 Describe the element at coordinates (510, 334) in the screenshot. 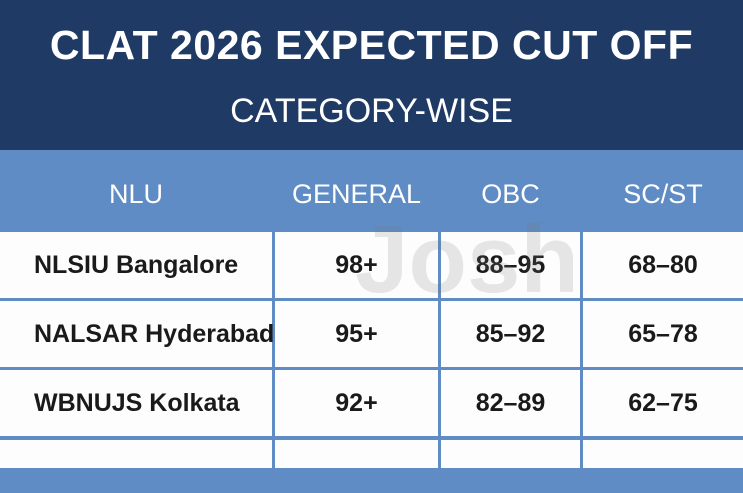

I see `cutoff-cell: 85–92` at that location.